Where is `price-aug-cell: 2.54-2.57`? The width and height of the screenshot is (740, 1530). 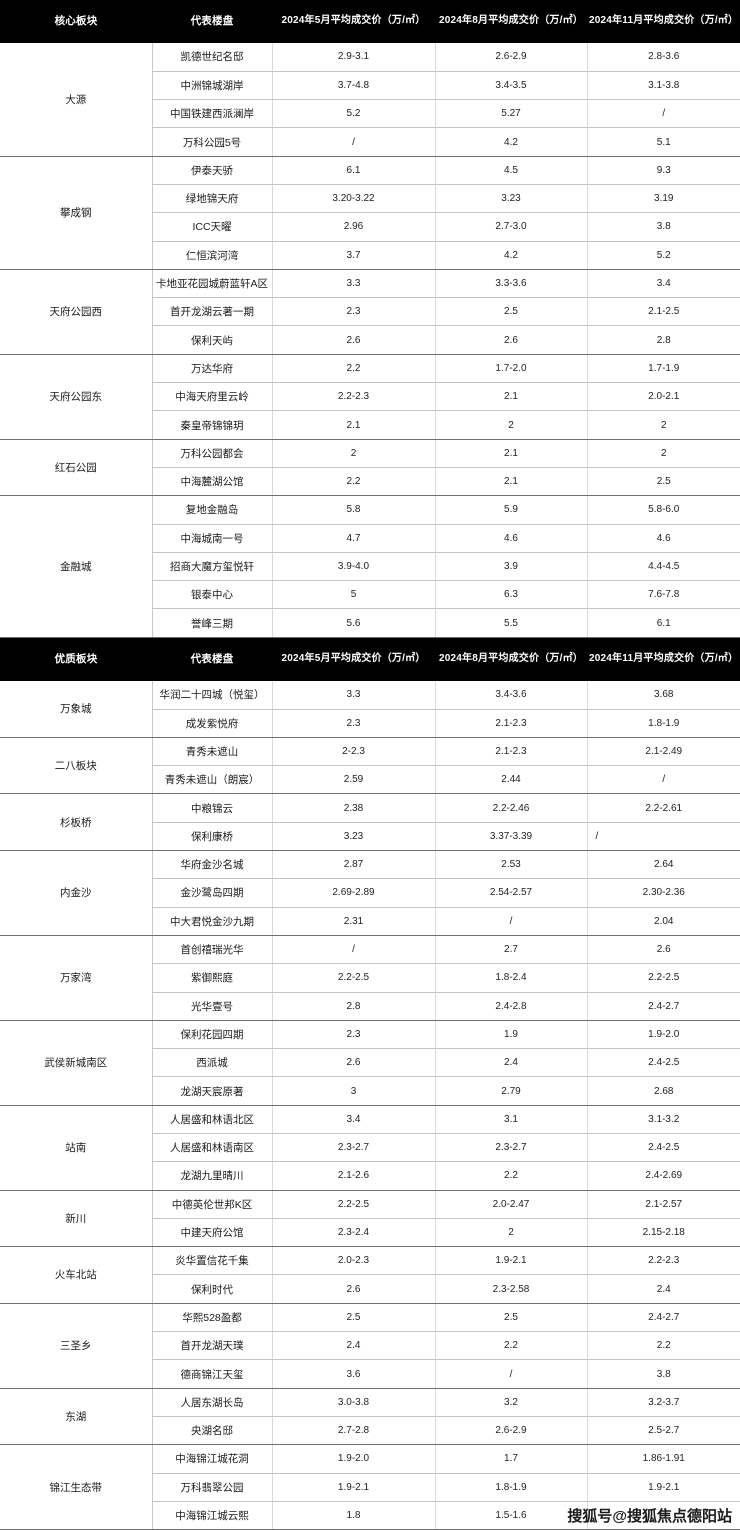
price-aug-cell: 2.54-2.57 is located at coordinates (511, 893).